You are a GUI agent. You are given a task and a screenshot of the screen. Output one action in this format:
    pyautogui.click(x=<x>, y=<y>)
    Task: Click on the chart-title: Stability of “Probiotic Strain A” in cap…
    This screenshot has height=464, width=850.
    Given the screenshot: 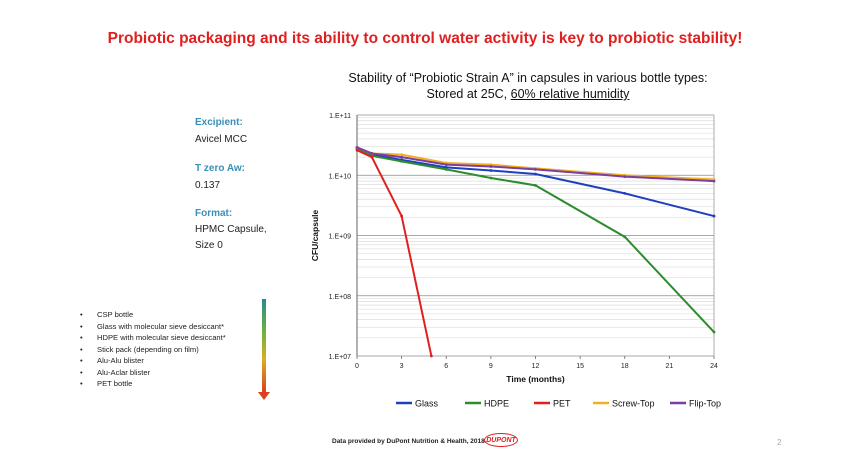 What is the action you would take?
    pyautogui.click(x=528, y=86)
    